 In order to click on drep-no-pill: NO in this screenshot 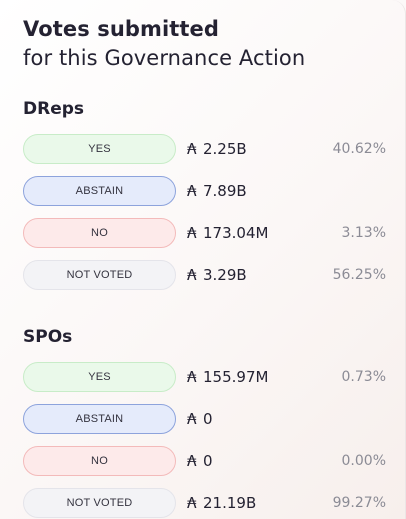, I will do `click(99, 233)`.